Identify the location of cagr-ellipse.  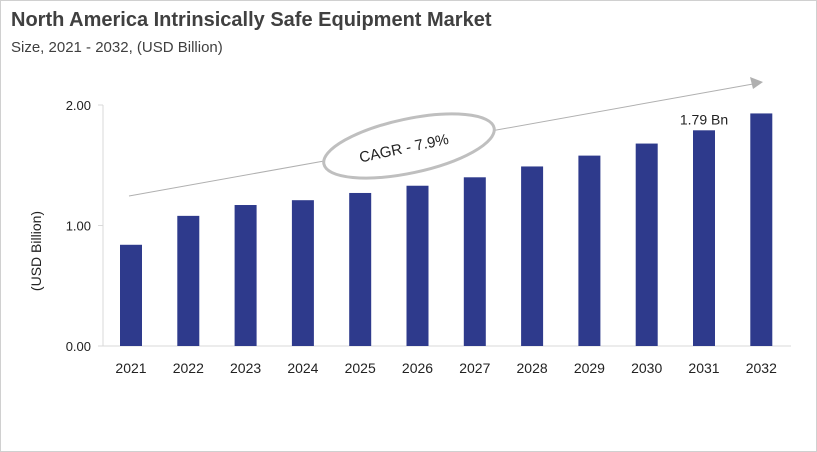
(409, 146).